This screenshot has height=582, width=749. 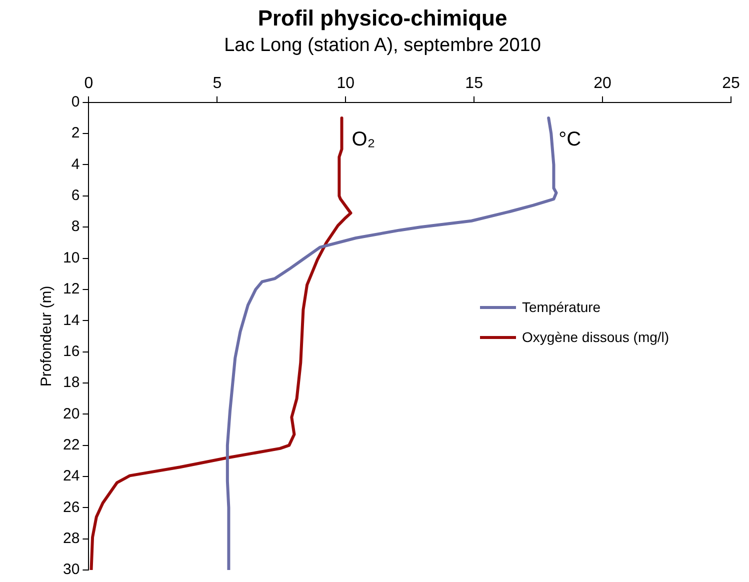 I want to click on y-tick-label: 14, so click(x=71, y=320).